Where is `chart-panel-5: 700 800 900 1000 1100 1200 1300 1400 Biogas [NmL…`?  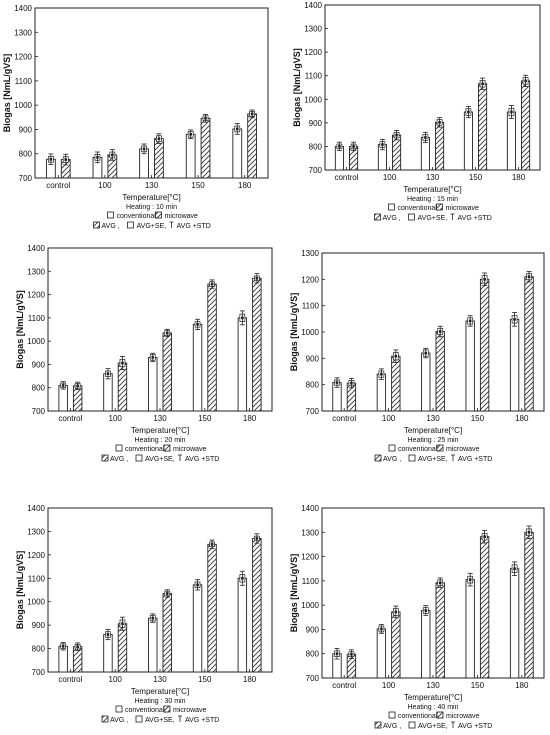 chart-panel-5: 700 800 900 1000 1100 1200 1300 1400 Biogas [NmL… is located at coordinates (144, 614).